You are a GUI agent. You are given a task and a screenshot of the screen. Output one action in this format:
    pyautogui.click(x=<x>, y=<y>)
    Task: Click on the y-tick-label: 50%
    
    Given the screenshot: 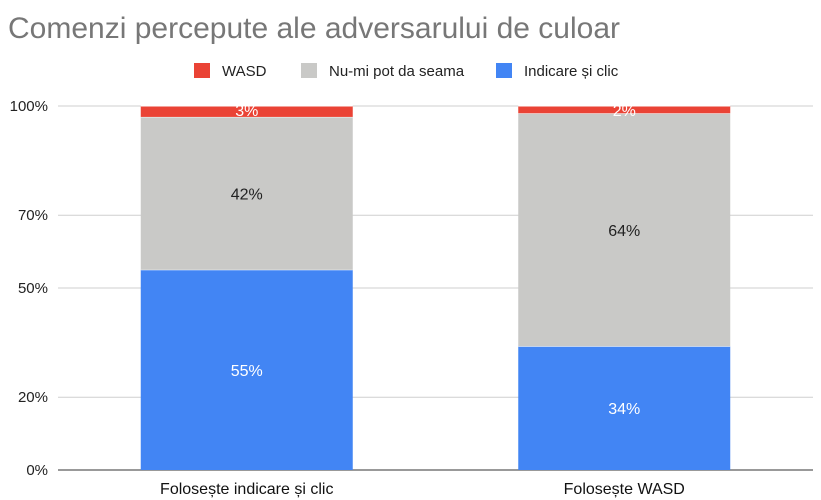 What is the action you would take?
    pyautogui.click(x=33, y=288)
    